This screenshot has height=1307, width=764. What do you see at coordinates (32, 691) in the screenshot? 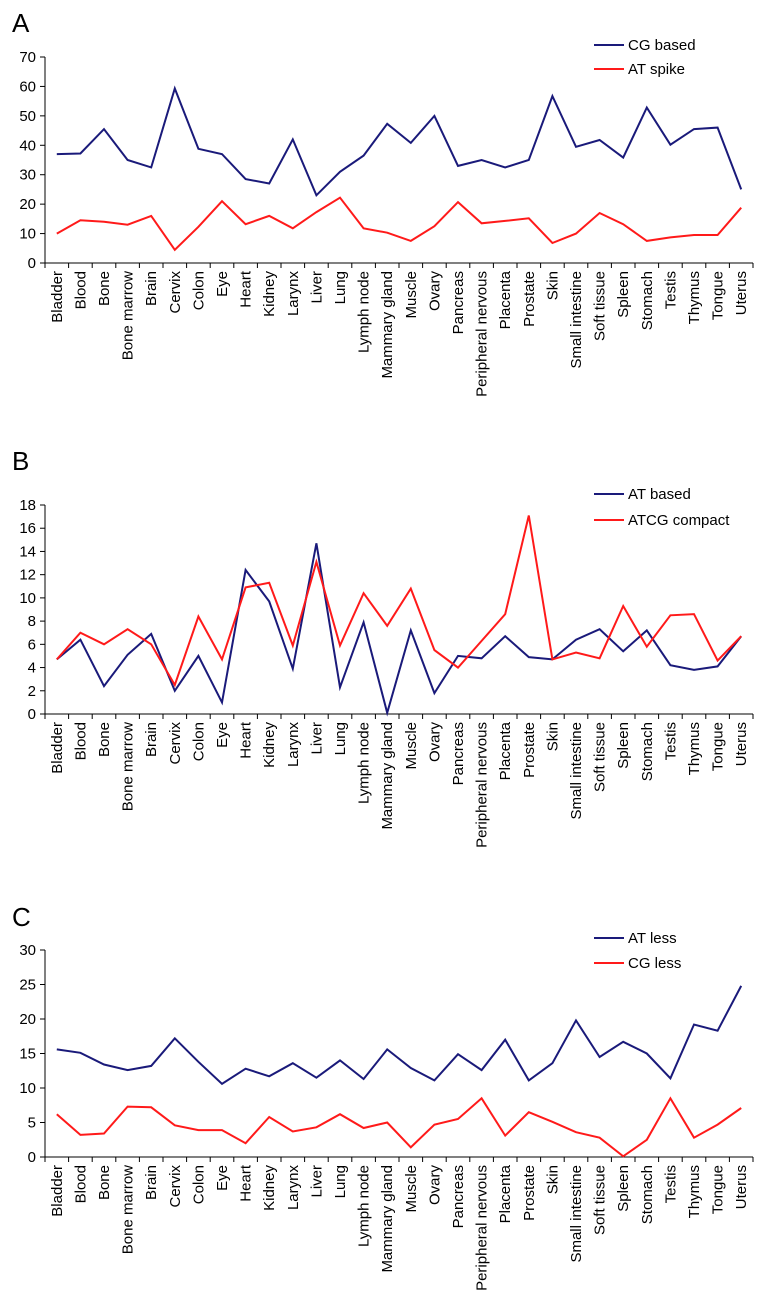
I see `y-tick-label: 2` at bounding box center [32, 691].